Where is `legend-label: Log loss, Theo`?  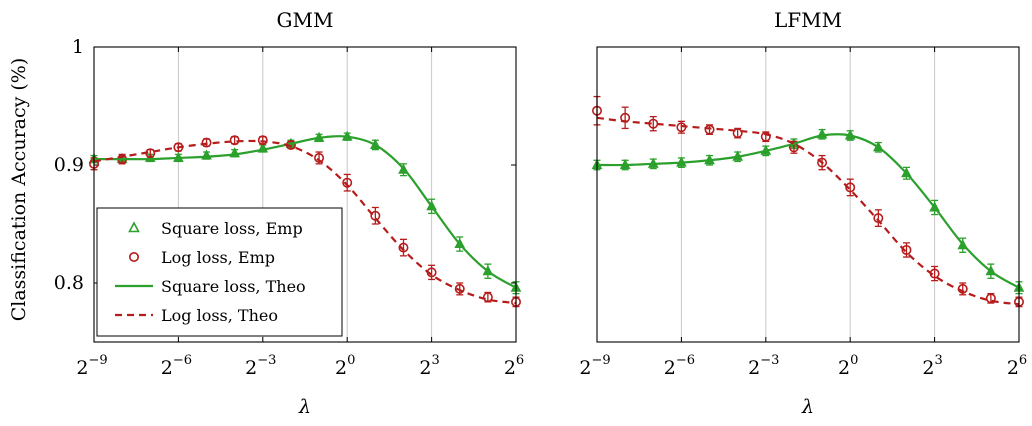
legend-label: Log loss, Theo is located at coordinates (219, 315).